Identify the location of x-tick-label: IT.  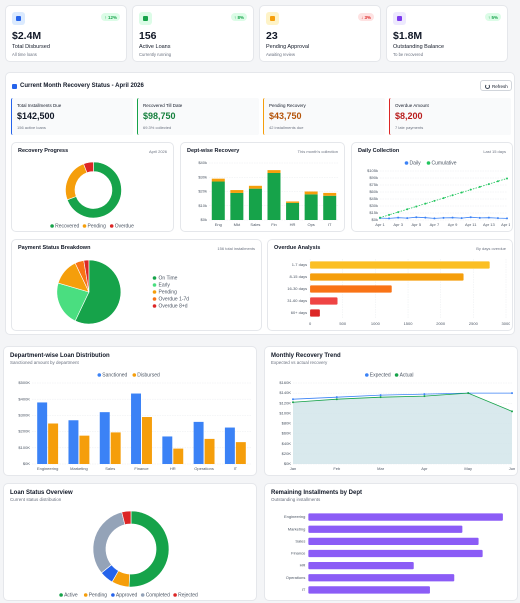
(330, 224).